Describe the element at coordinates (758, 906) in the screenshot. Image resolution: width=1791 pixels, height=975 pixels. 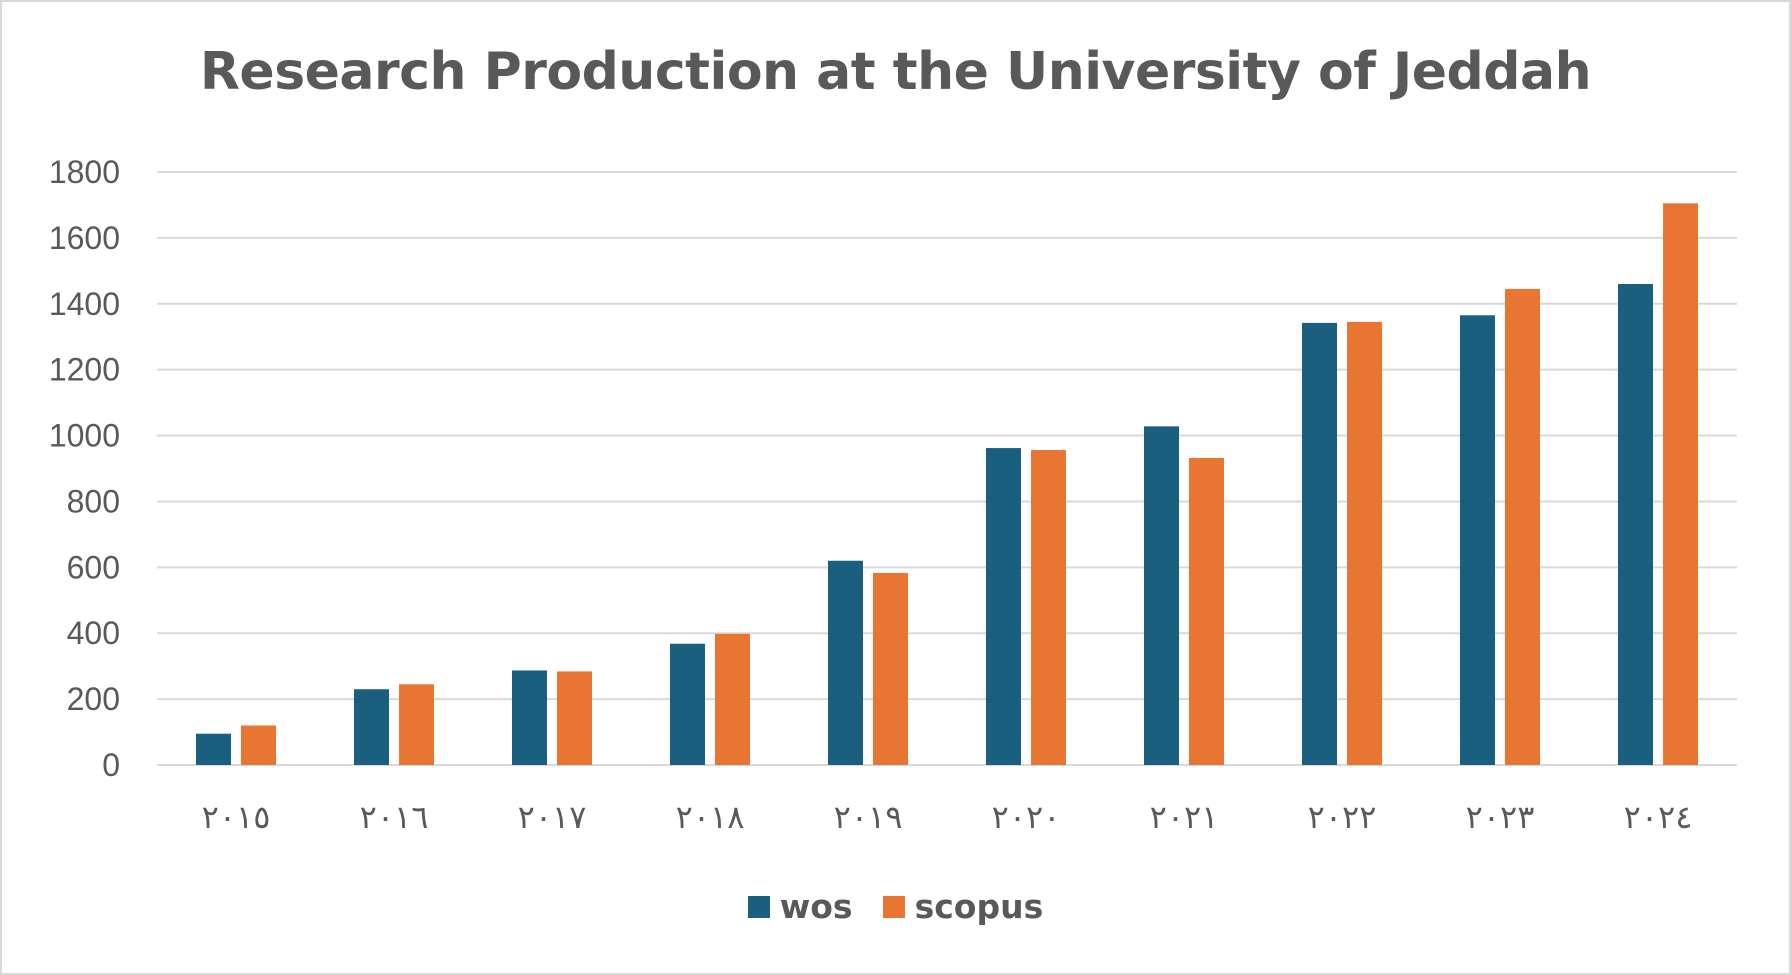
I see `legend-swatch-wos` at that location.